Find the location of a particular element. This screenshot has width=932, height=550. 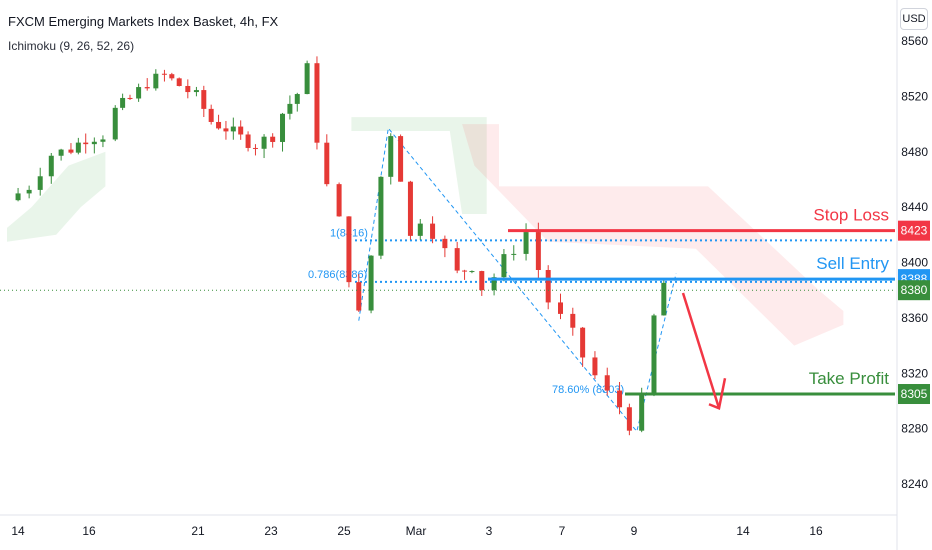

y-tick-label: 8440 is located at coordinates (914, 207).